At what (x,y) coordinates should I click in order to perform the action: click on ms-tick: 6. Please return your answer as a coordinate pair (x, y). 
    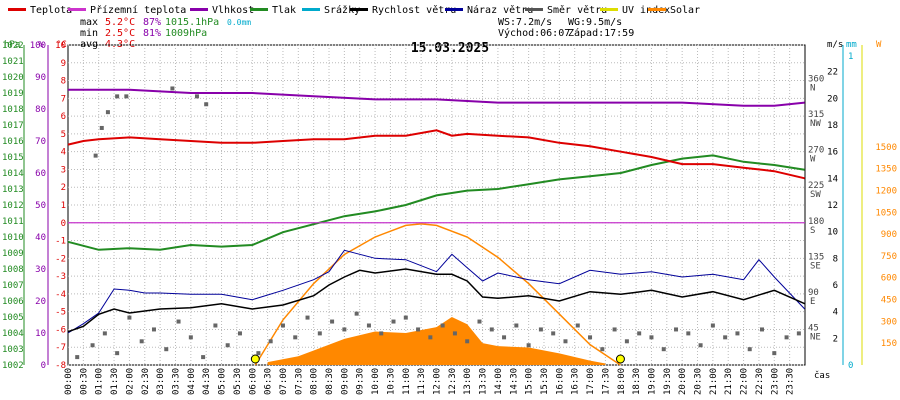
    Looking at the image, I should click on (835, 286).